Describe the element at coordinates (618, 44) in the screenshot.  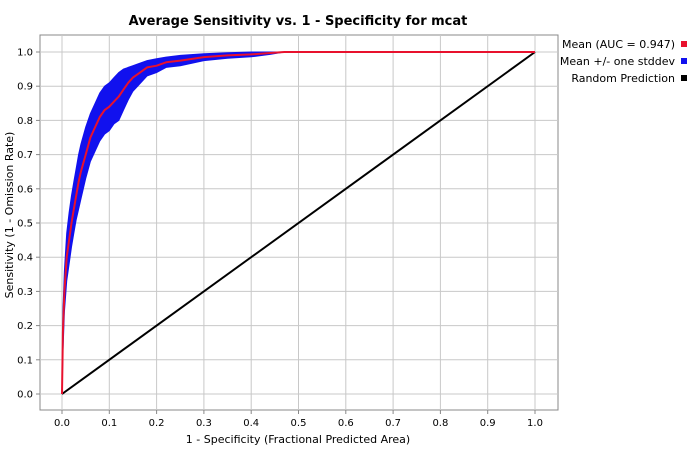
I see `legend-mean-label: Mean (AUC = 0.947)` at that location.